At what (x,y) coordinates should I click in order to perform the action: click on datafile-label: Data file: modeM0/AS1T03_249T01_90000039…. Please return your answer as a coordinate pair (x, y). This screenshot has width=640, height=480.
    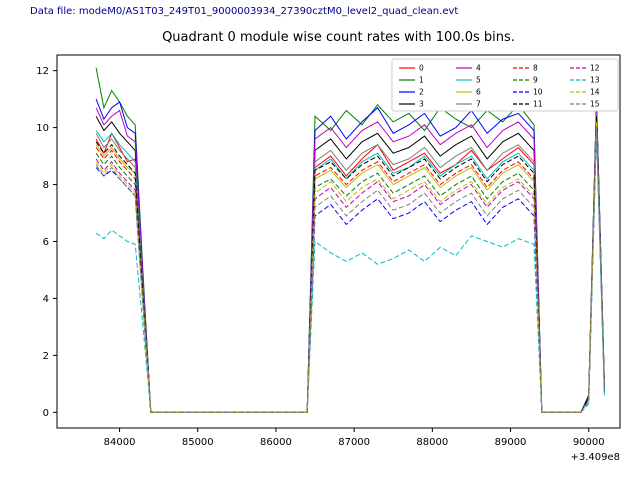
    Looking at the image, I should click on (244, 11).